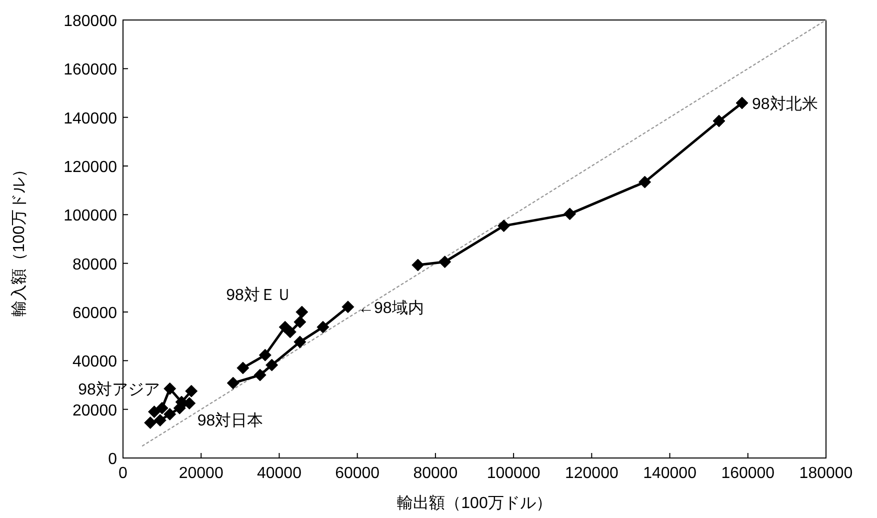 The width and height of the screenshot is (877, 518). Describe the element at coordinates (513, 473) in the screenshot. I see `x-tick-label: 100000` at that location.